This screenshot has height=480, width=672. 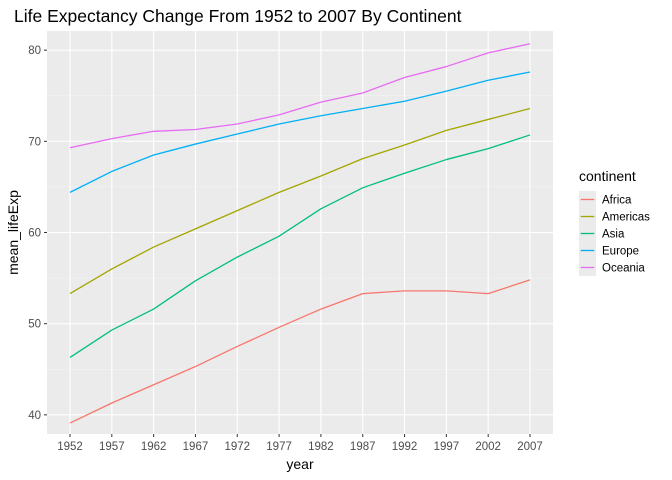 I want to click on y-tick-label: 50, so click(x=34, y=325).